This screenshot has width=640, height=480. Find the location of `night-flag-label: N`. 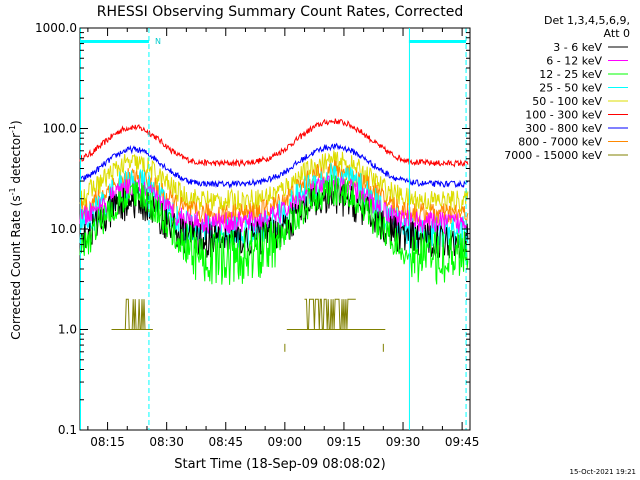

night-flag-label: N is located at coordinates (158, 41).